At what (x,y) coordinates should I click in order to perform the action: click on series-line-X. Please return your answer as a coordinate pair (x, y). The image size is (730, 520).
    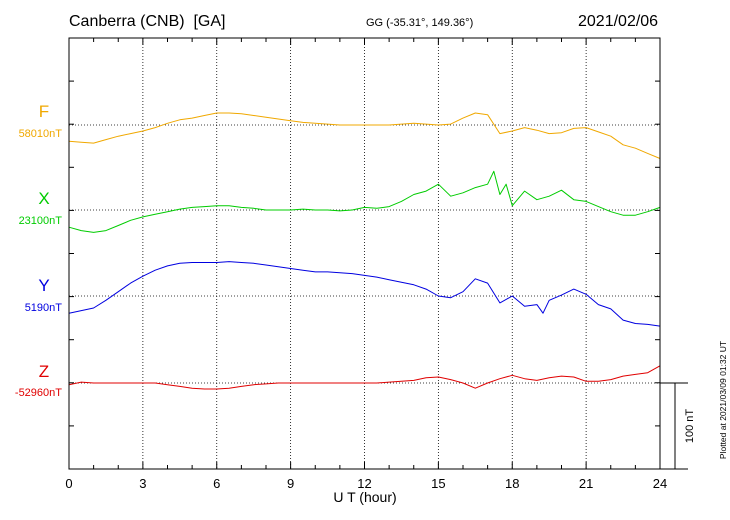
    Looking at the image, I should click on (364, 201).